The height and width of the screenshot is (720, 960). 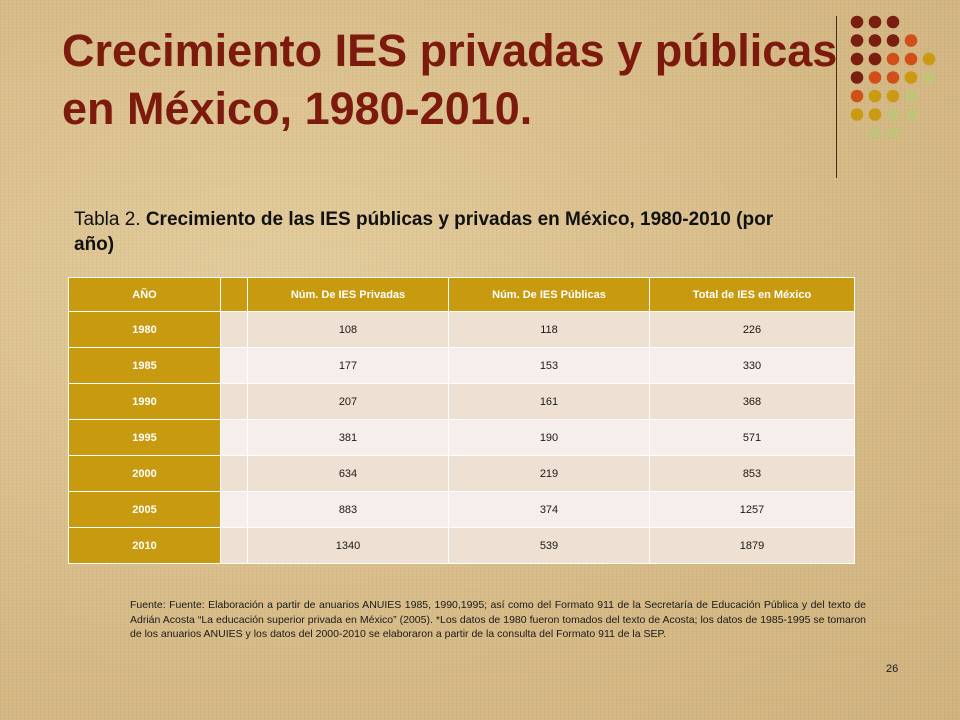 I want to click on cell-private: 634, so click(x=348, y=473).